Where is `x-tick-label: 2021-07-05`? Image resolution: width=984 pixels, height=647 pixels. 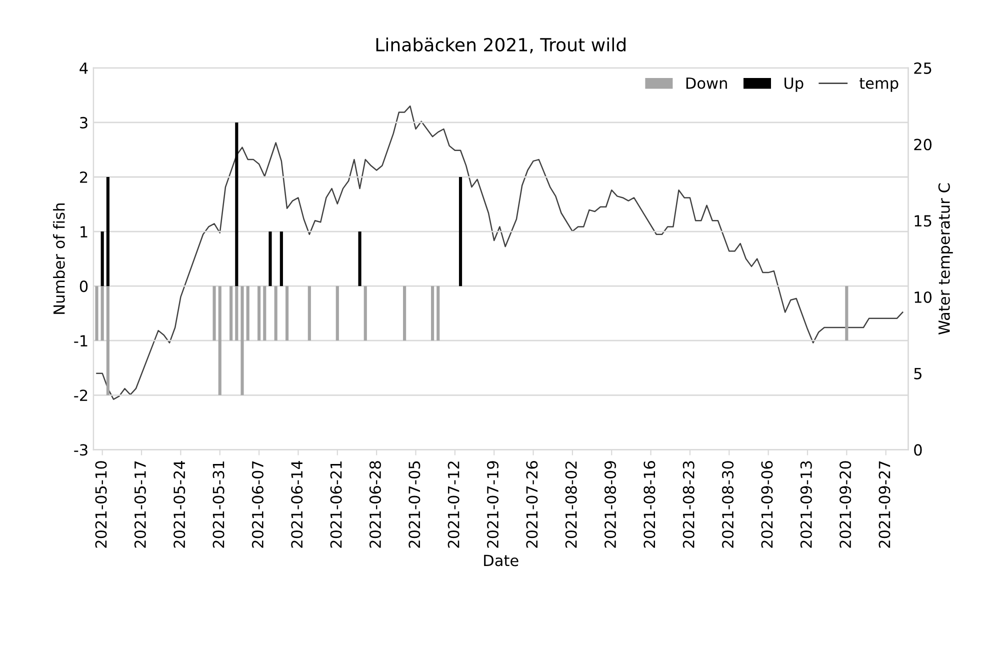
x-tick-label: 2021-07-05 is located at coordinates (414, 504).